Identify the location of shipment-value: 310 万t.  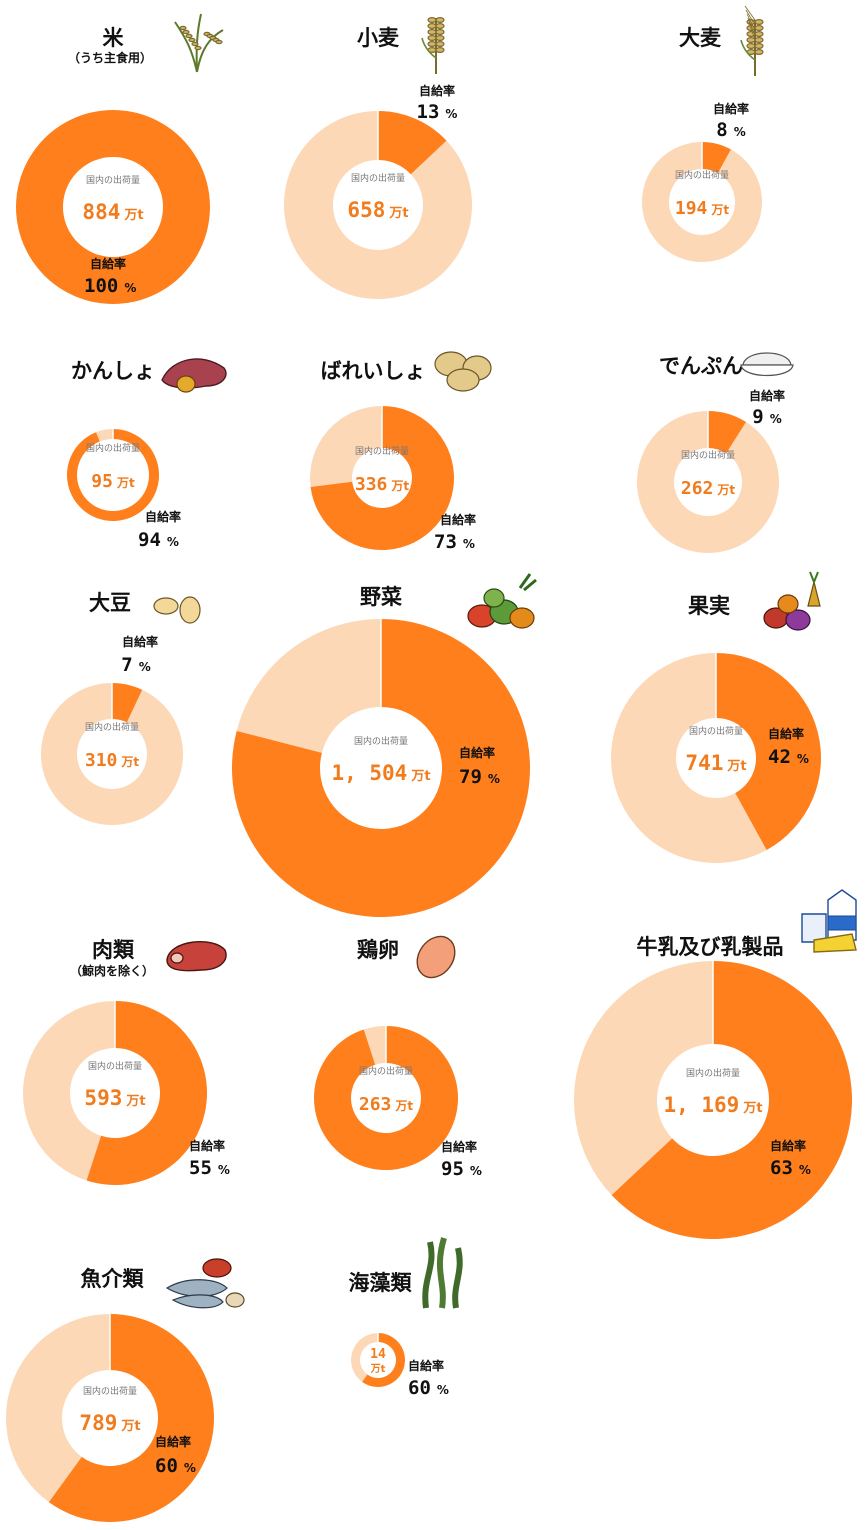
(112, 760).